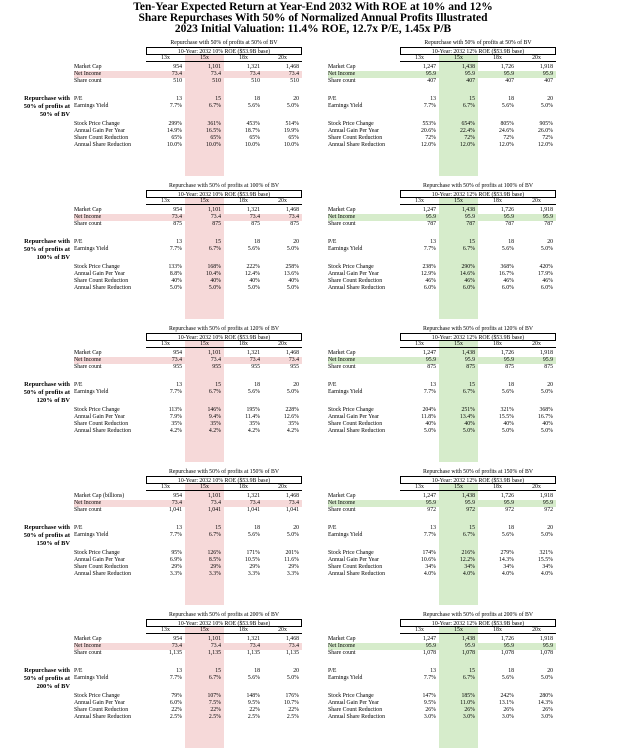  What do you see at coordinates (292, 210) in the screenshot?
I see `cell-market-cap: 1,468` at bounding box center [292, 210].